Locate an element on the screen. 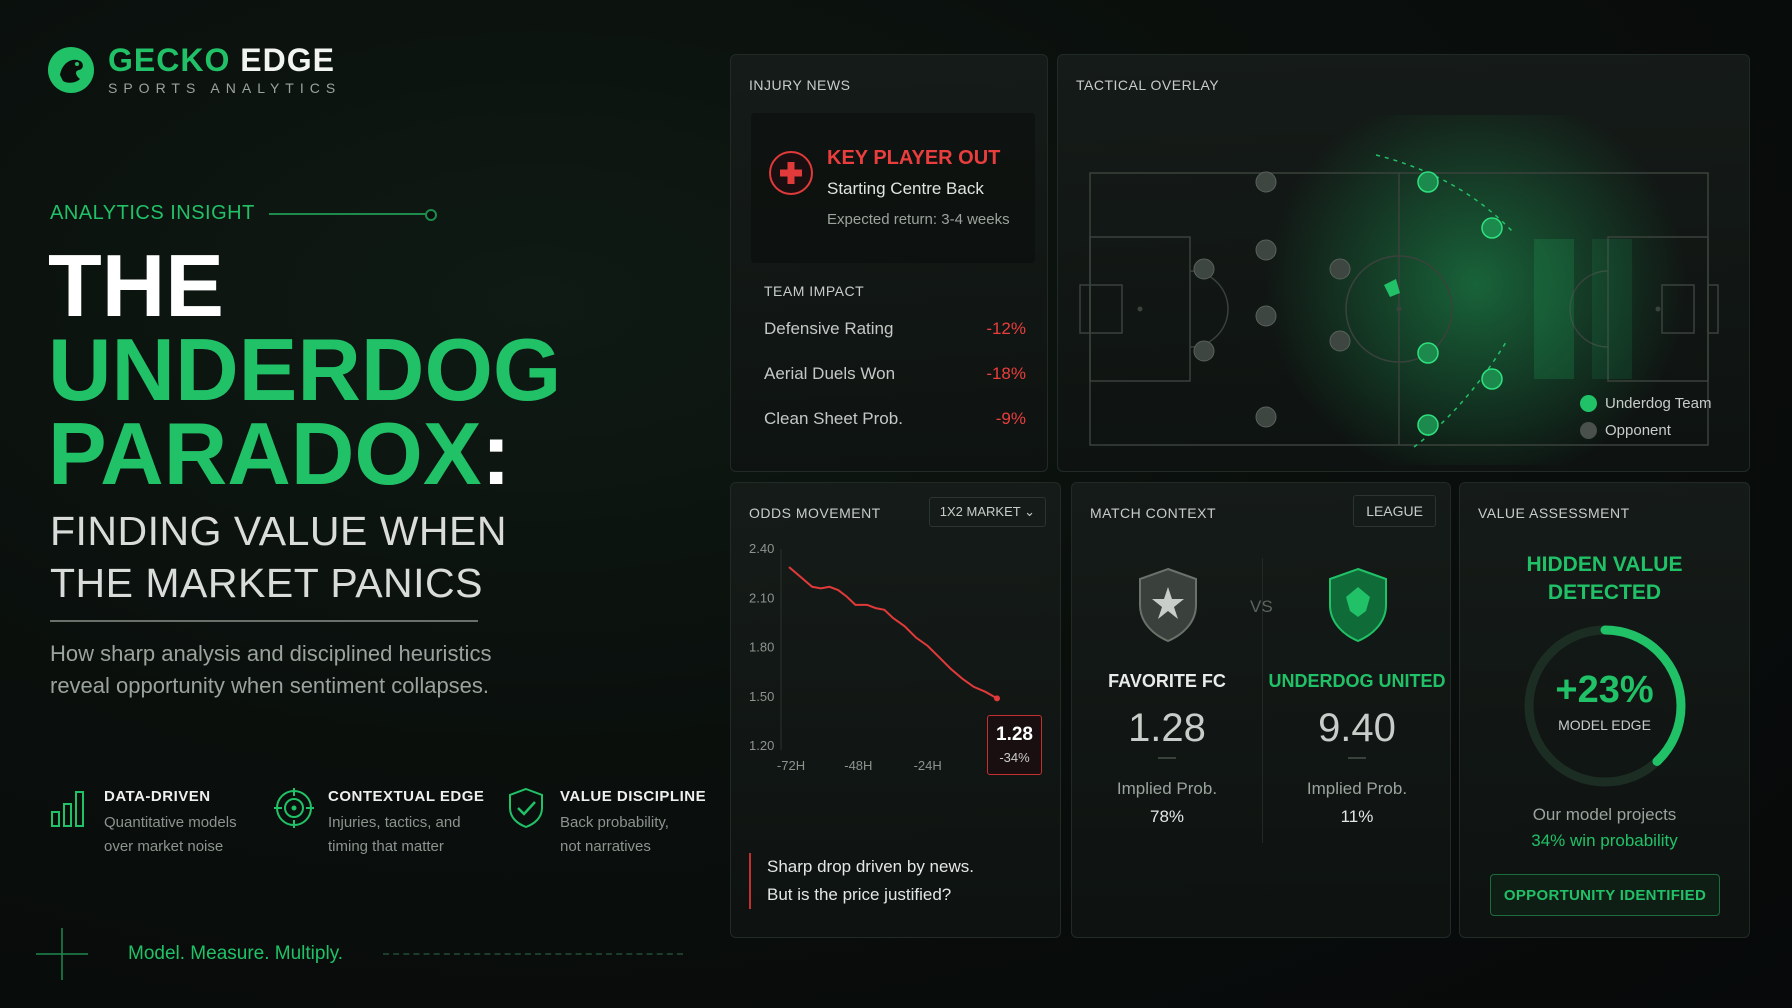  feature-title: VALUE DISCIPLINE is located at coordinates (633, 796).